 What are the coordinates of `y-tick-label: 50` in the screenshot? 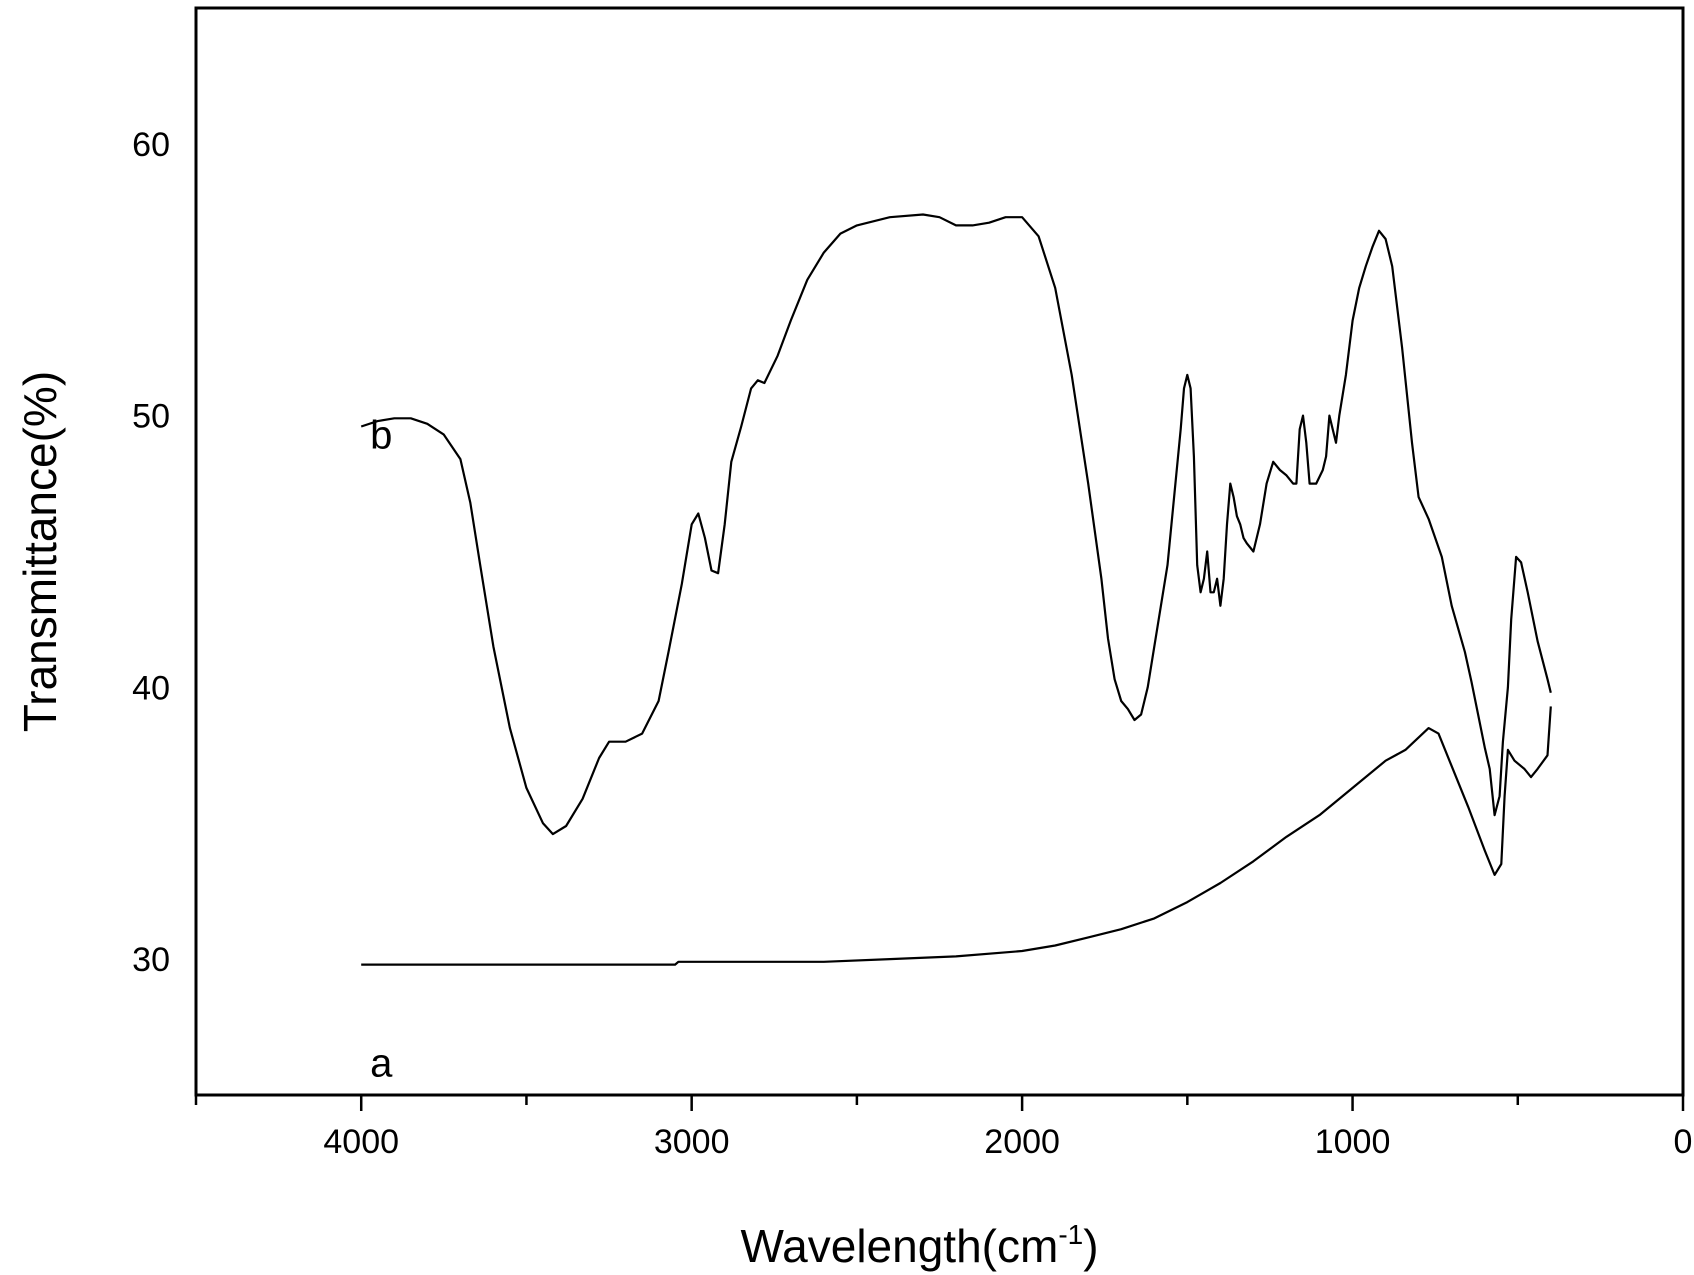 It's located at (151, 417).